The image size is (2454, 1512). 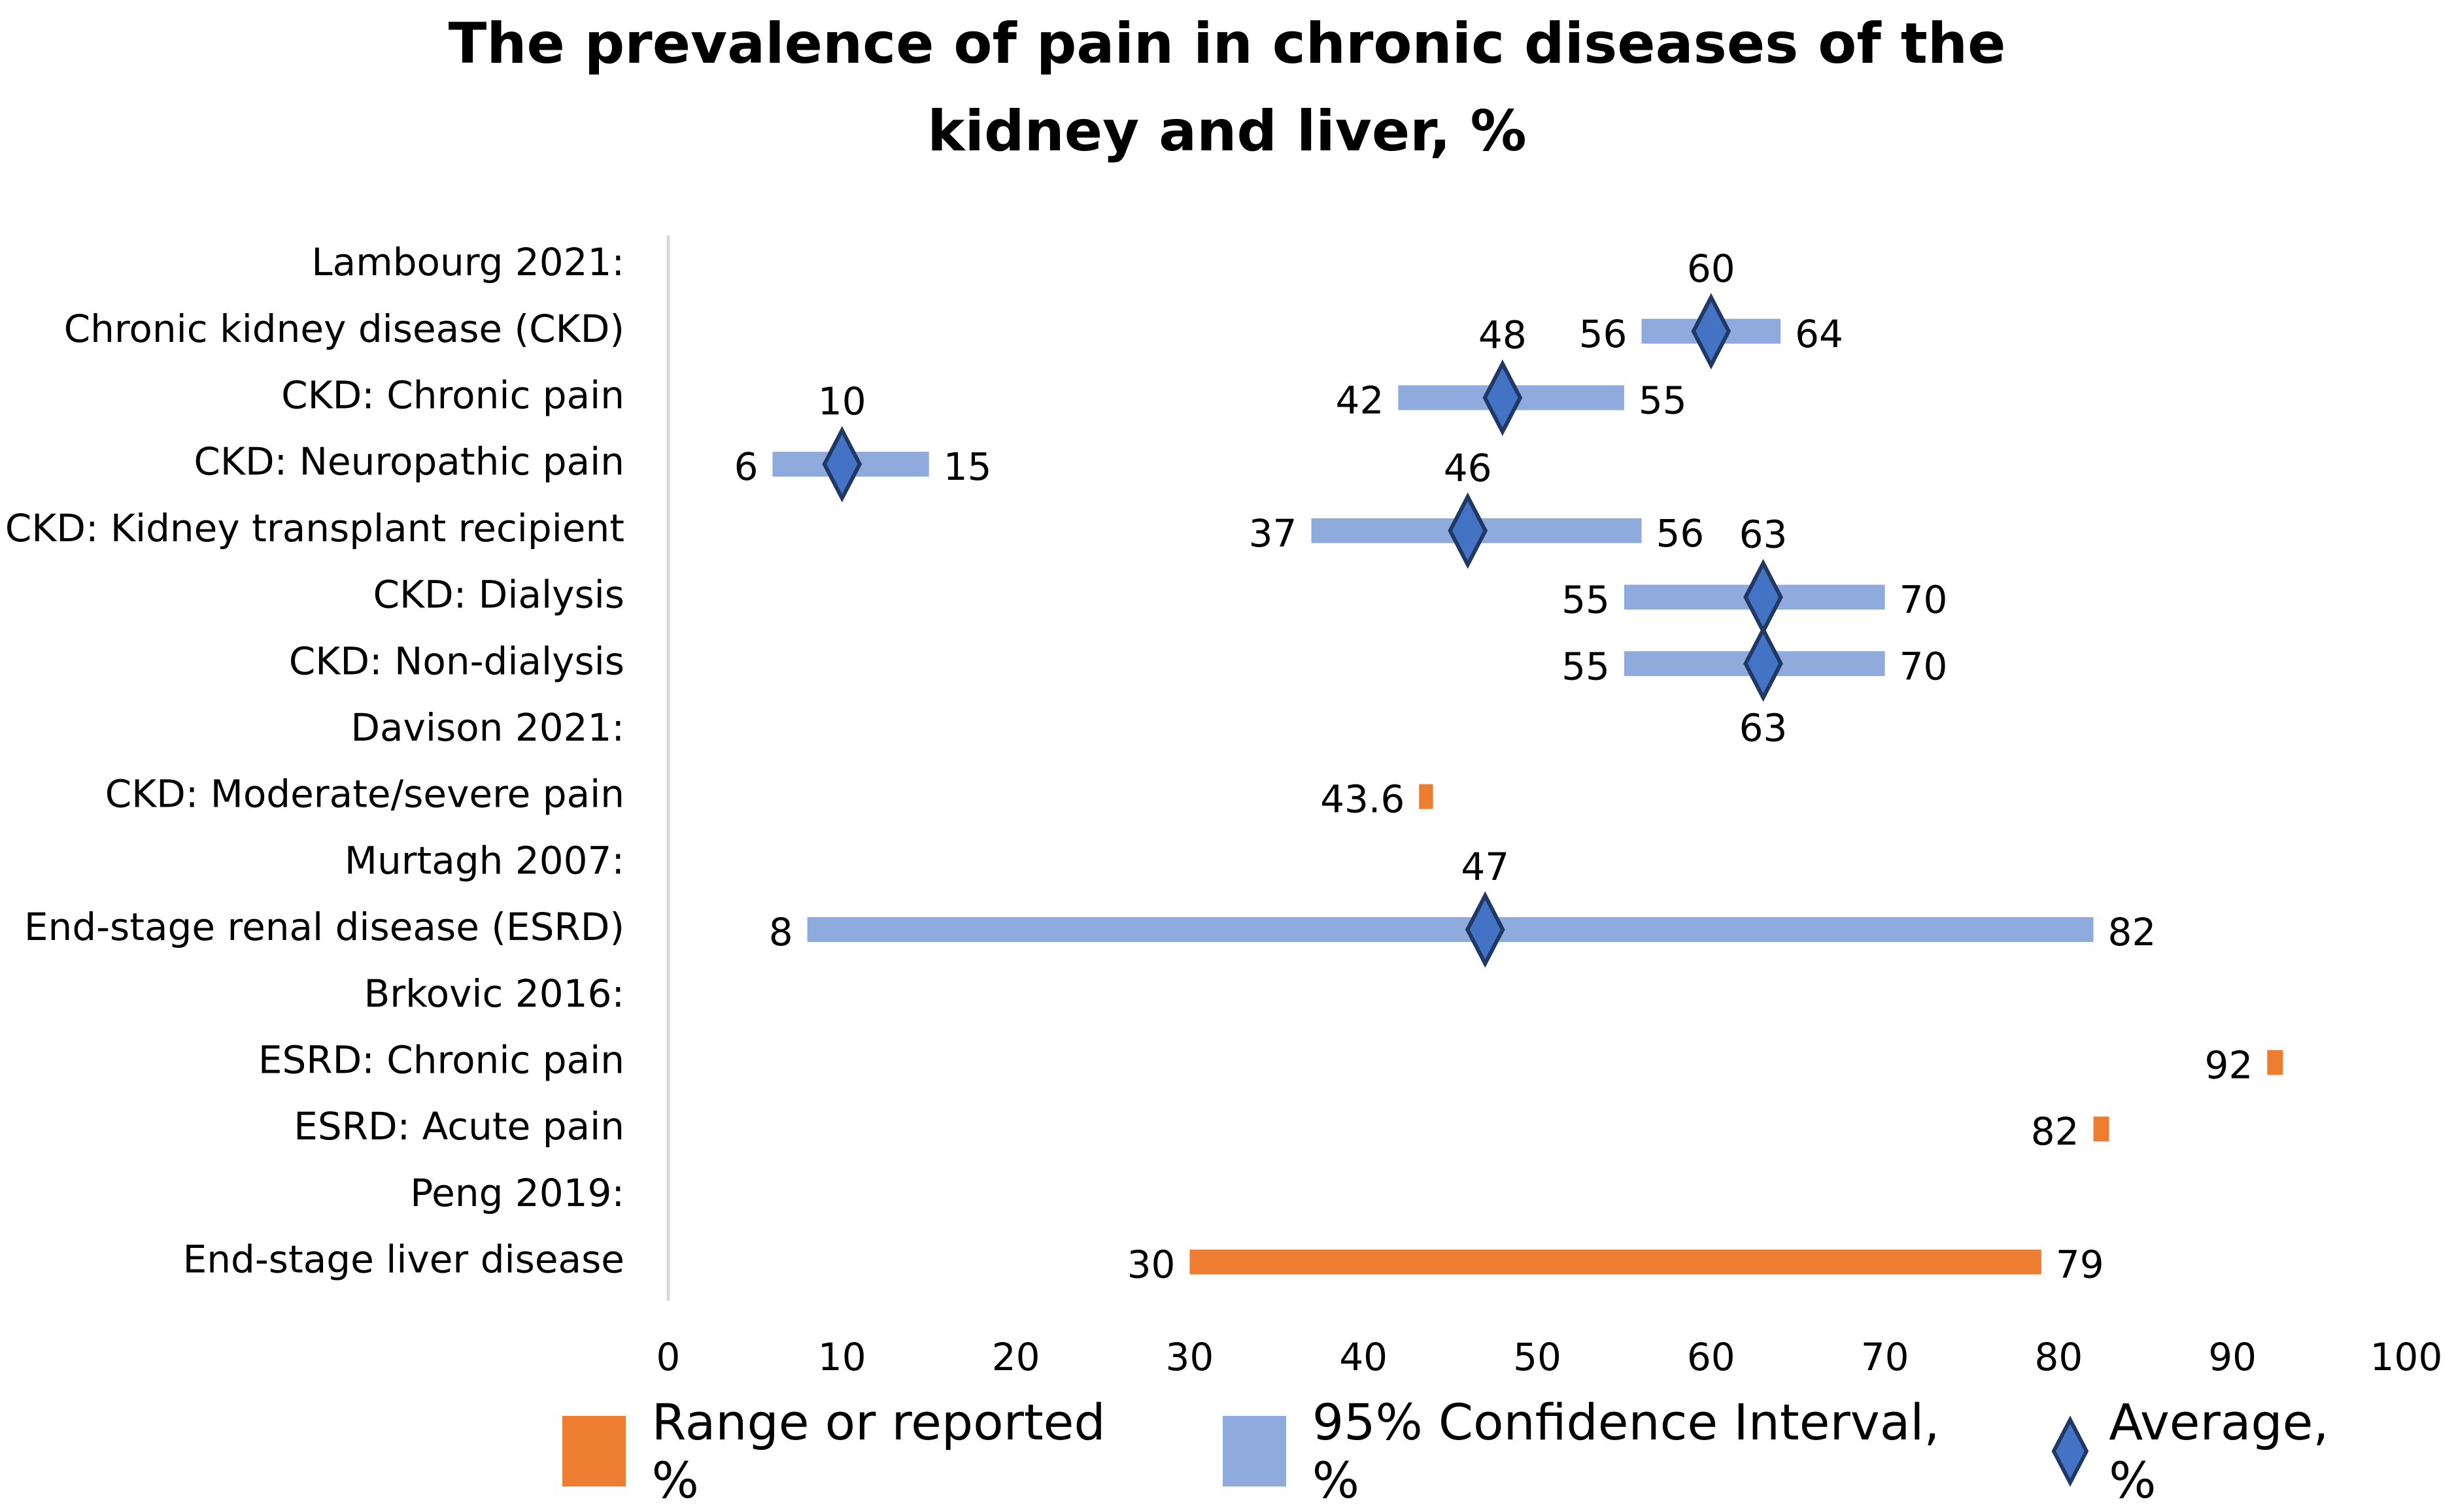 What do you see at coordinates (1362, 799) in the screenshot?
I see `low-label-row-8: 43.6` at bounding box center [1362, 799].